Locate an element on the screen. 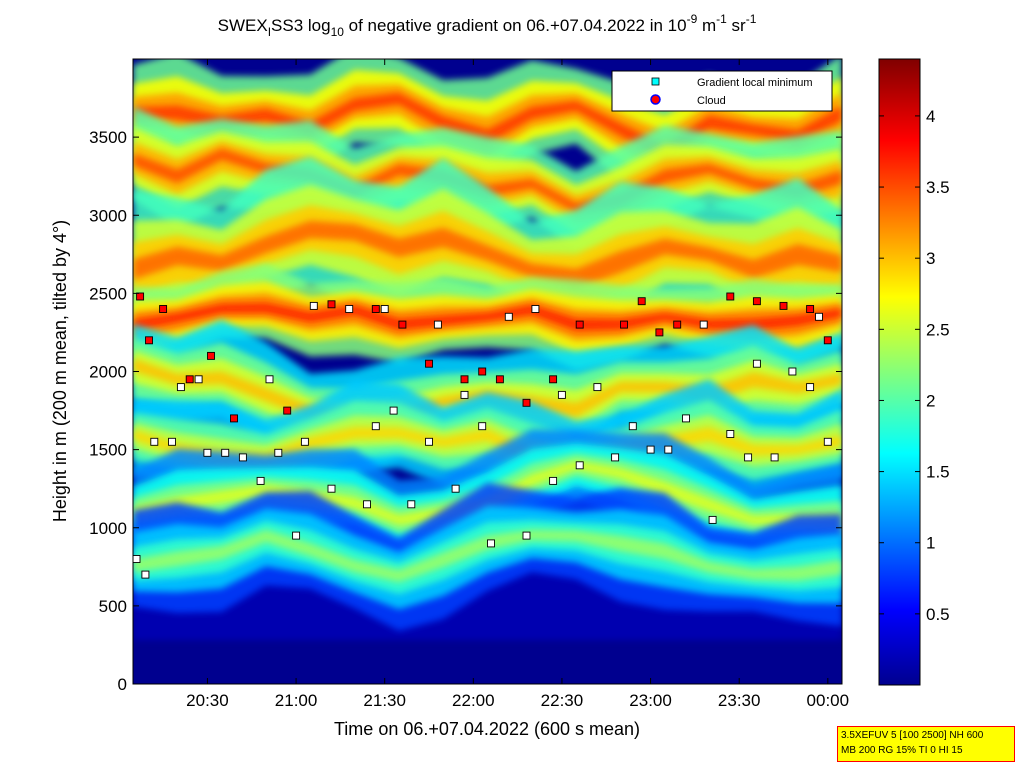 Image resolution: width=1023 pixels, height=767 pixels. x-tick-label: 20:30 is located at coordinates (207, 700).